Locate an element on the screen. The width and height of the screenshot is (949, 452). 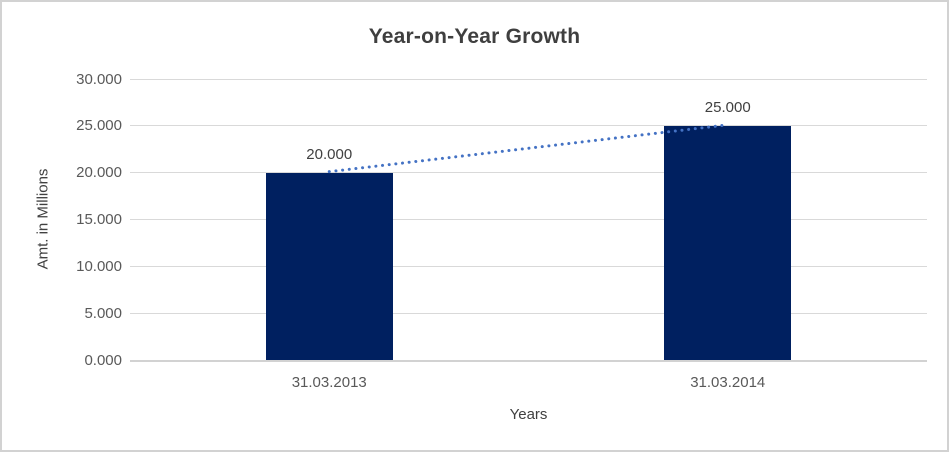
x-axis-line is located at coordinates (528, 361).